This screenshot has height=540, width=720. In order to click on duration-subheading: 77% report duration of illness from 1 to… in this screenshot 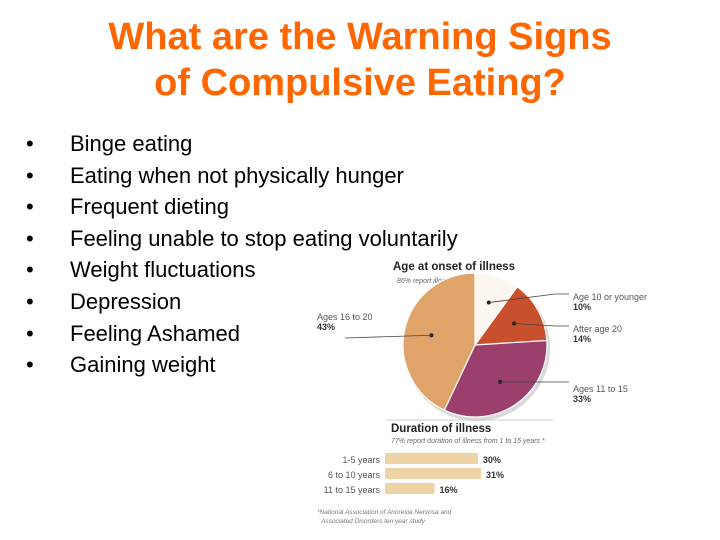, I will do `click(468, 441)`.